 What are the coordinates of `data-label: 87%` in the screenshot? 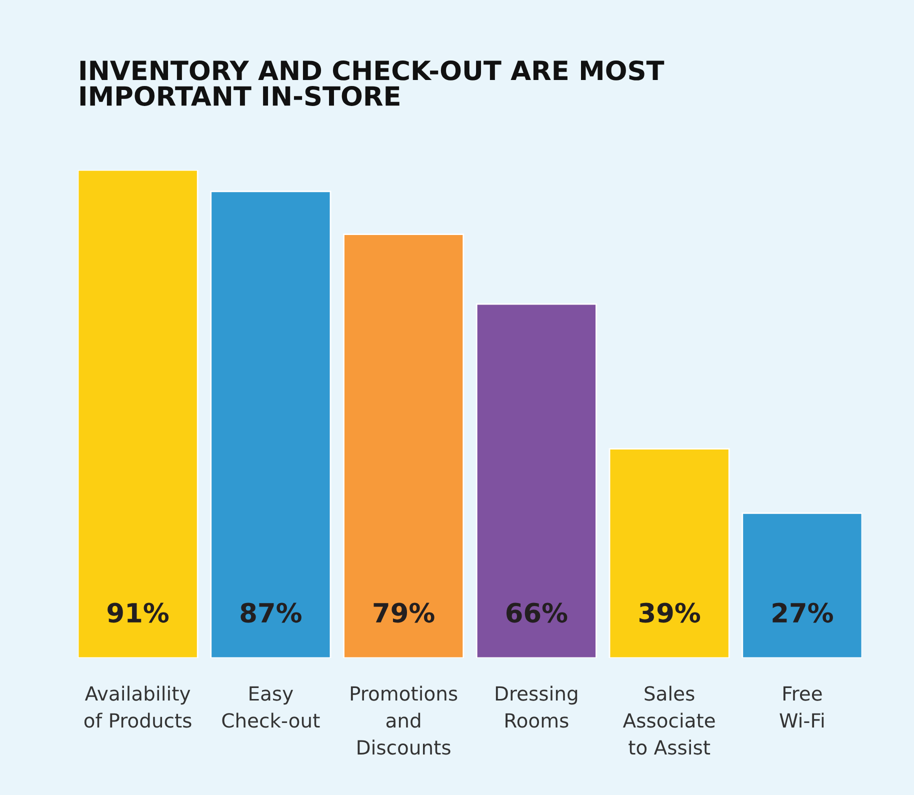 It's located at (271, 612).